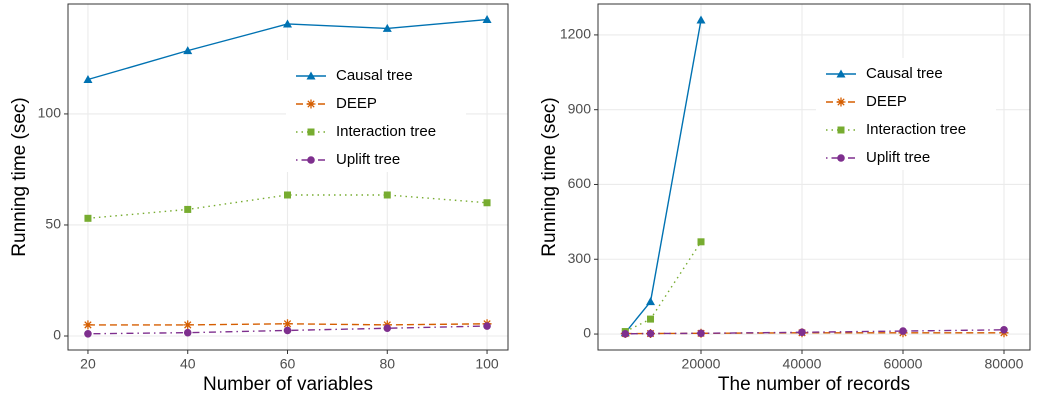 This screenshot has width=1038, height=398. What do you see at coordinates (288, 384) in the screenshot?
I see `x-axis-title: Number of variables` at bounding box center [288, 384].